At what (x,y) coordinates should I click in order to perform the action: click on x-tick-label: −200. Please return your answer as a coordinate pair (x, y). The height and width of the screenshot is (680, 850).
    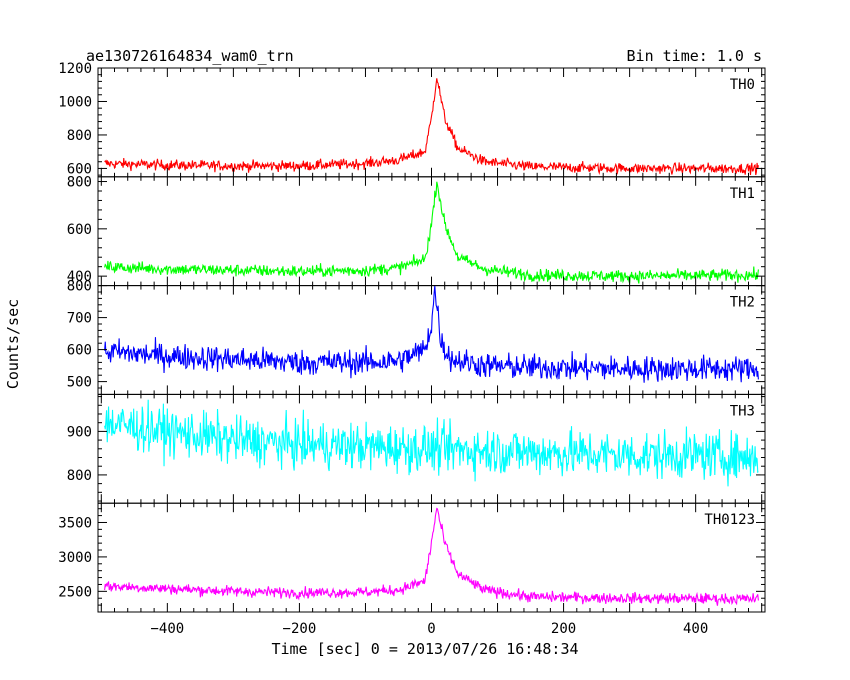
    Looking at the image, I should click on (300, 629).